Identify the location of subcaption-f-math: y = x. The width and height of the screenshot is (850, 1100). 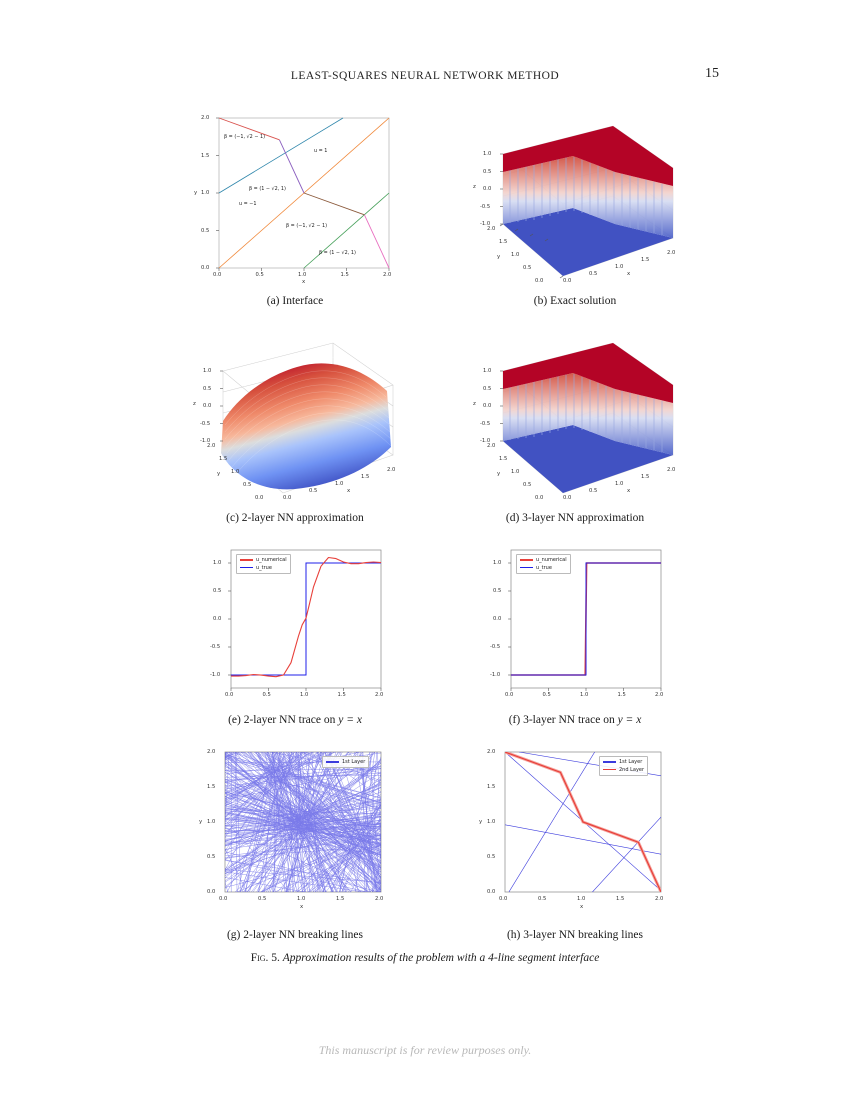
(629, 720).